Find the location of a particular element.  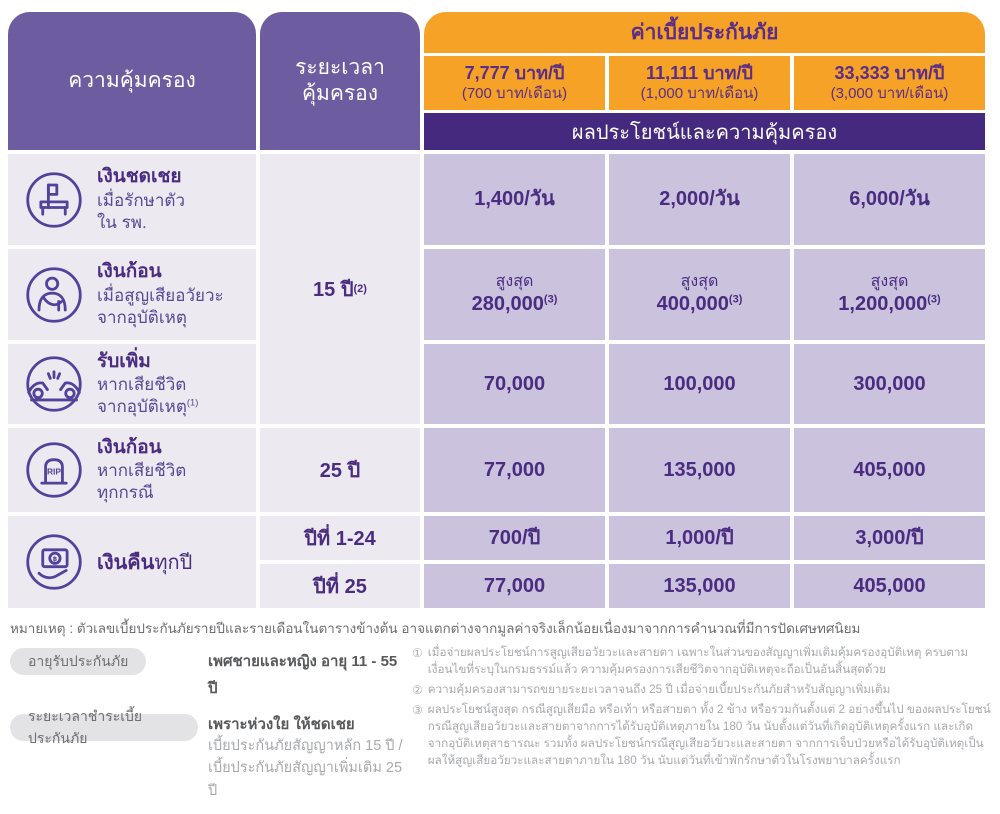

plan3-monthly: (3,000 บาท/เดือน) is located at coordinates (889, 93).